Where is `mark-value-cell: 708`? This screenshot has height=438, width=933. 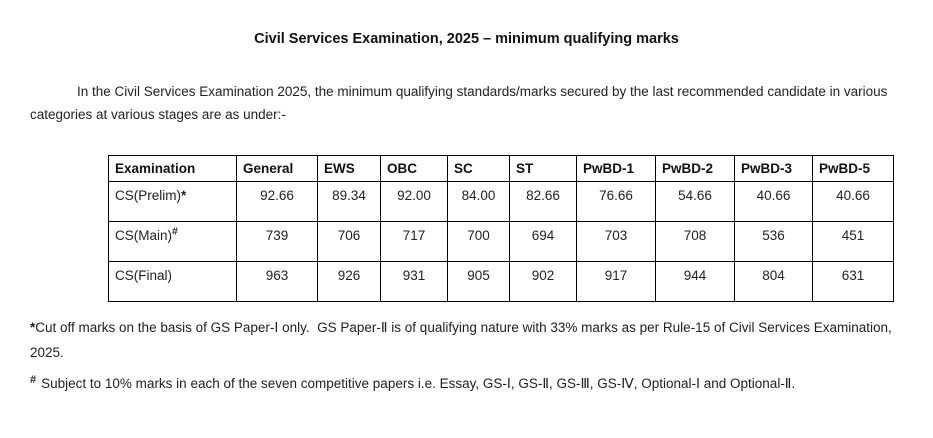 mark-value-cell: 708 is located at coordinates (695, 241).